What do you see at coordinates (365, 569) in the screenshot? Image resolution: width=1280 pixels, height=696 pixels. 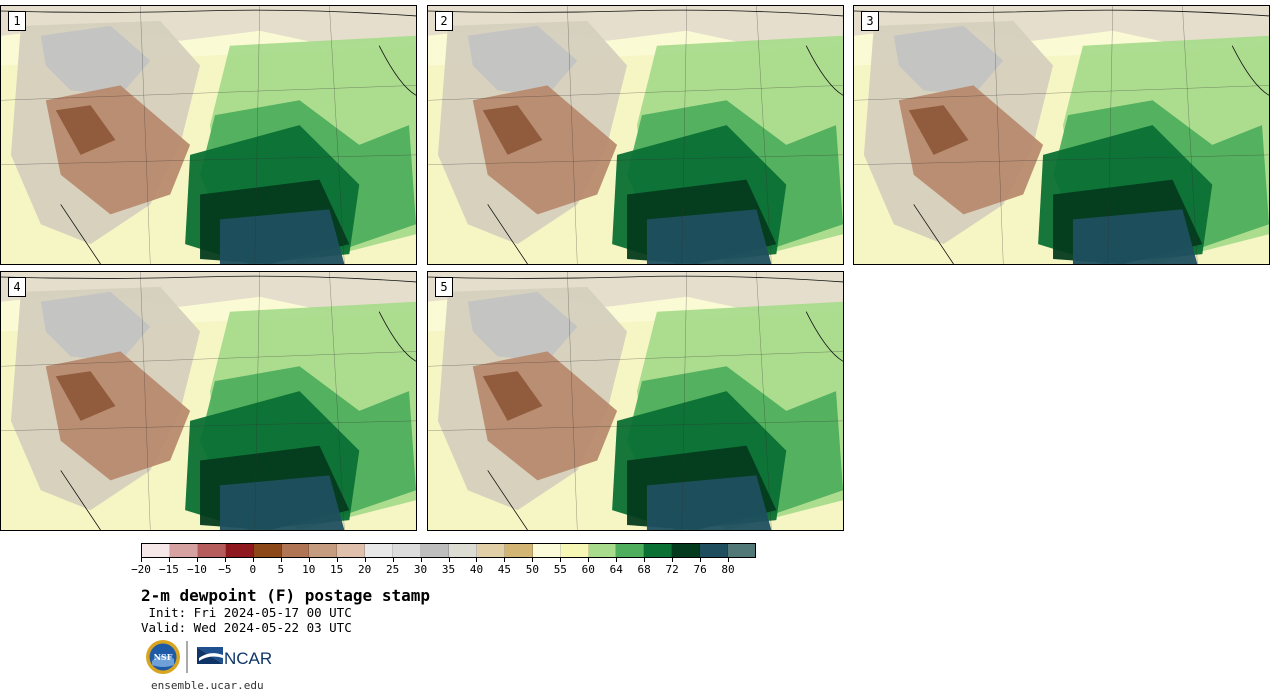 I see `colorbar-tick-label: 20` at bounding box center [365, 569].